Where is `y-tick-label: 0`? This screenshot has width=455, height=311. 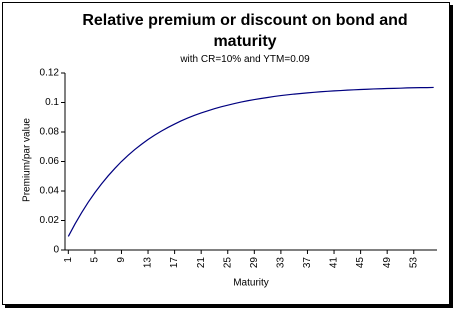 y-tick-label: 0 is located at coordinates (56, 250).